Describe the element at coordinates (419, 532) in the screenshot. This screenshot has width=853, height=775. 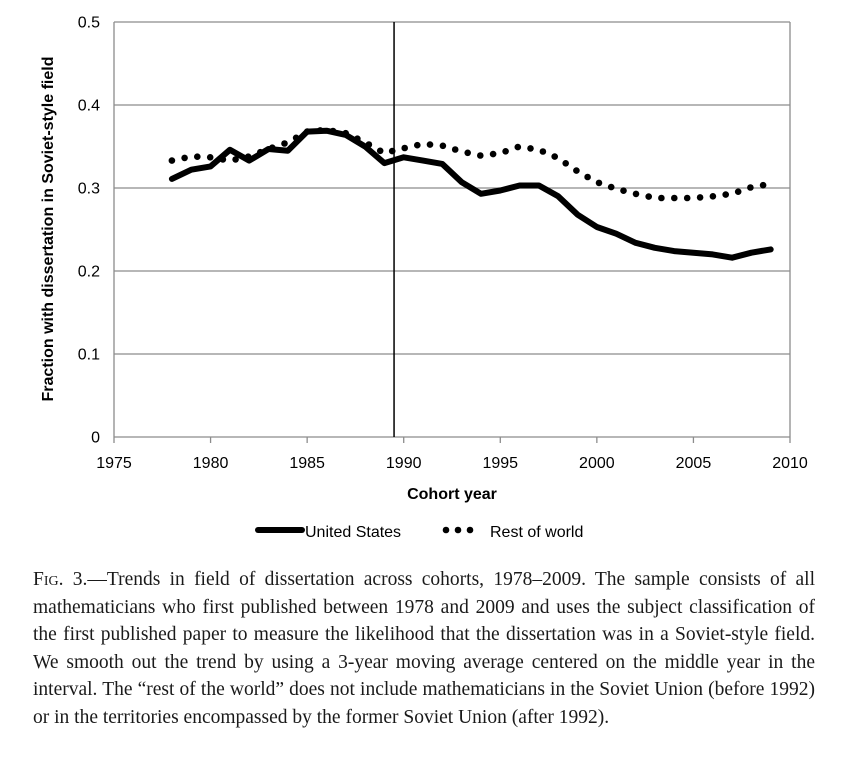
I see `legend: United States Rest of world` at that location.